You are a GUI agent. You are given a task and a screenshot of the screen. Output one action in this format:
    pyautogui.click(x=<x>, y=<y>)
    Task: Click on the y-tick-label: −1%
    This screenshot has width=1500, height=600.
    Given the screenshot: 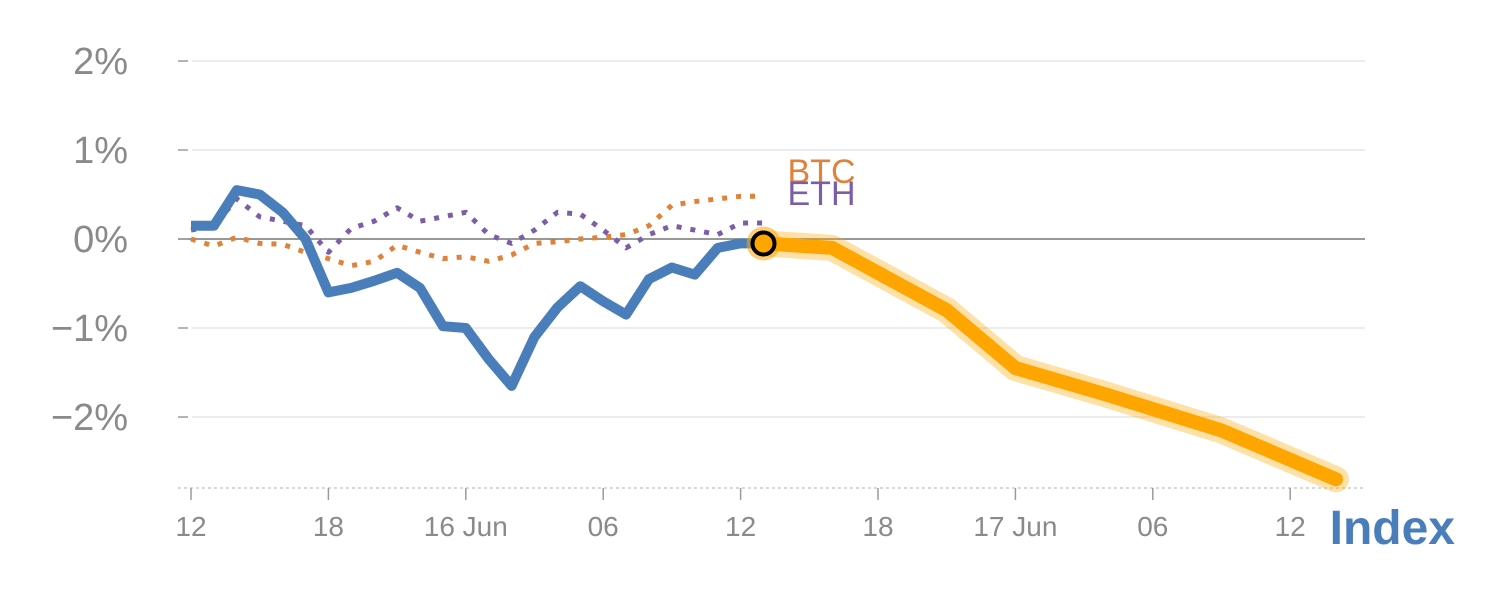 What is the action you would take?
    pyautogui.click(x=89, y=329)
    